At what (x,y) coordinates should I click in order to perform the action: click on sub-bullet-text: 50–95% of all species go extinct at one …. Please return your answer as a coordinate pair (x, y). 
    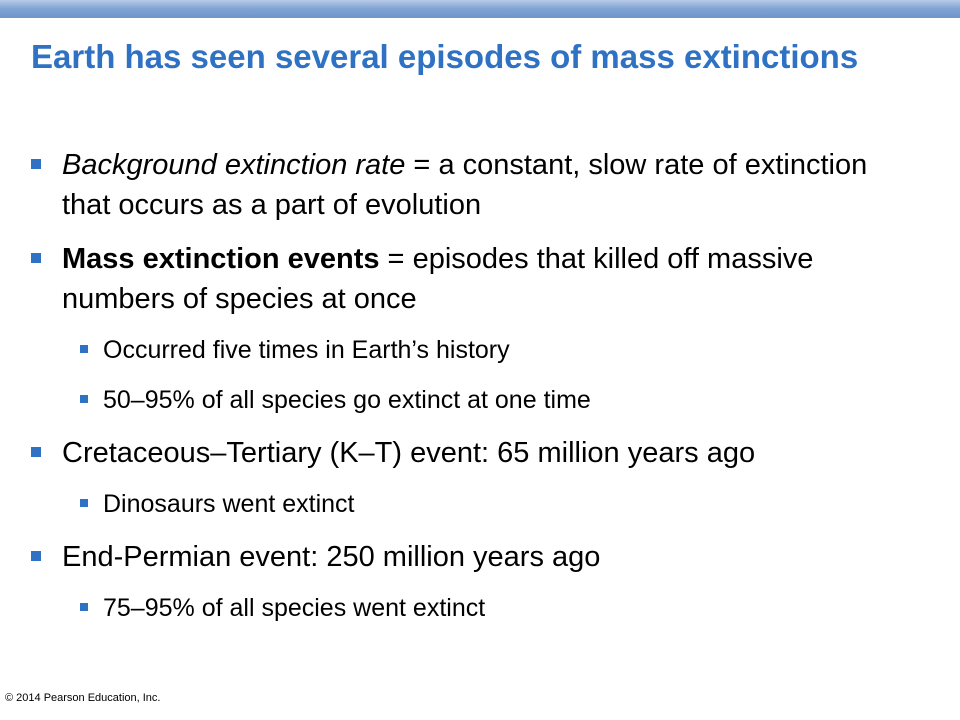
    Looking at the image, I should click on (347, 400).